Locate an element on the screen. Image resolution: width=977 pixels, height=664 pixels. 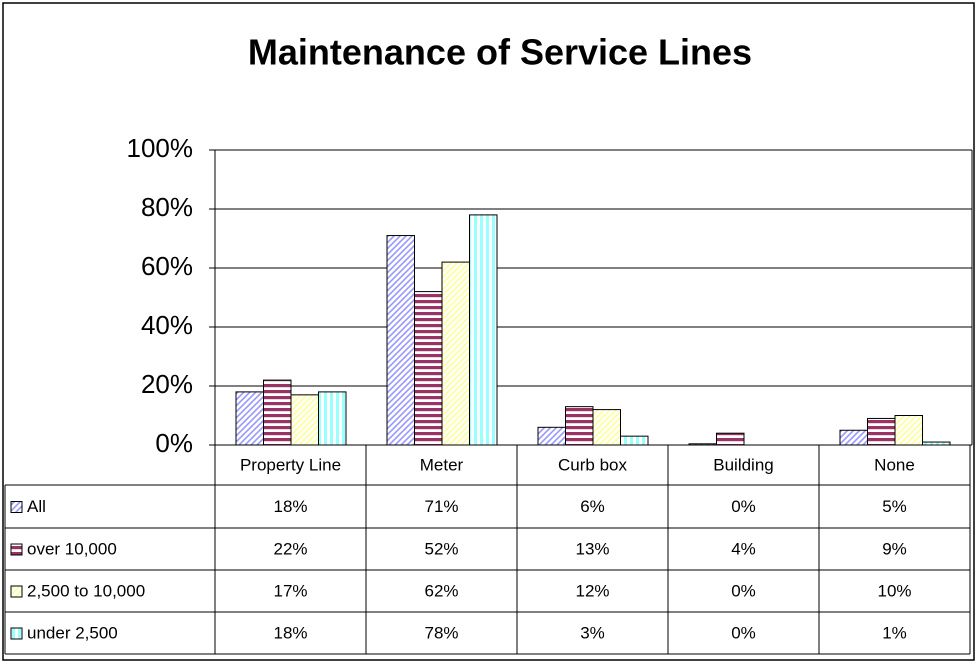
y-tick-label: 0% is located at coordinates (174, 443).